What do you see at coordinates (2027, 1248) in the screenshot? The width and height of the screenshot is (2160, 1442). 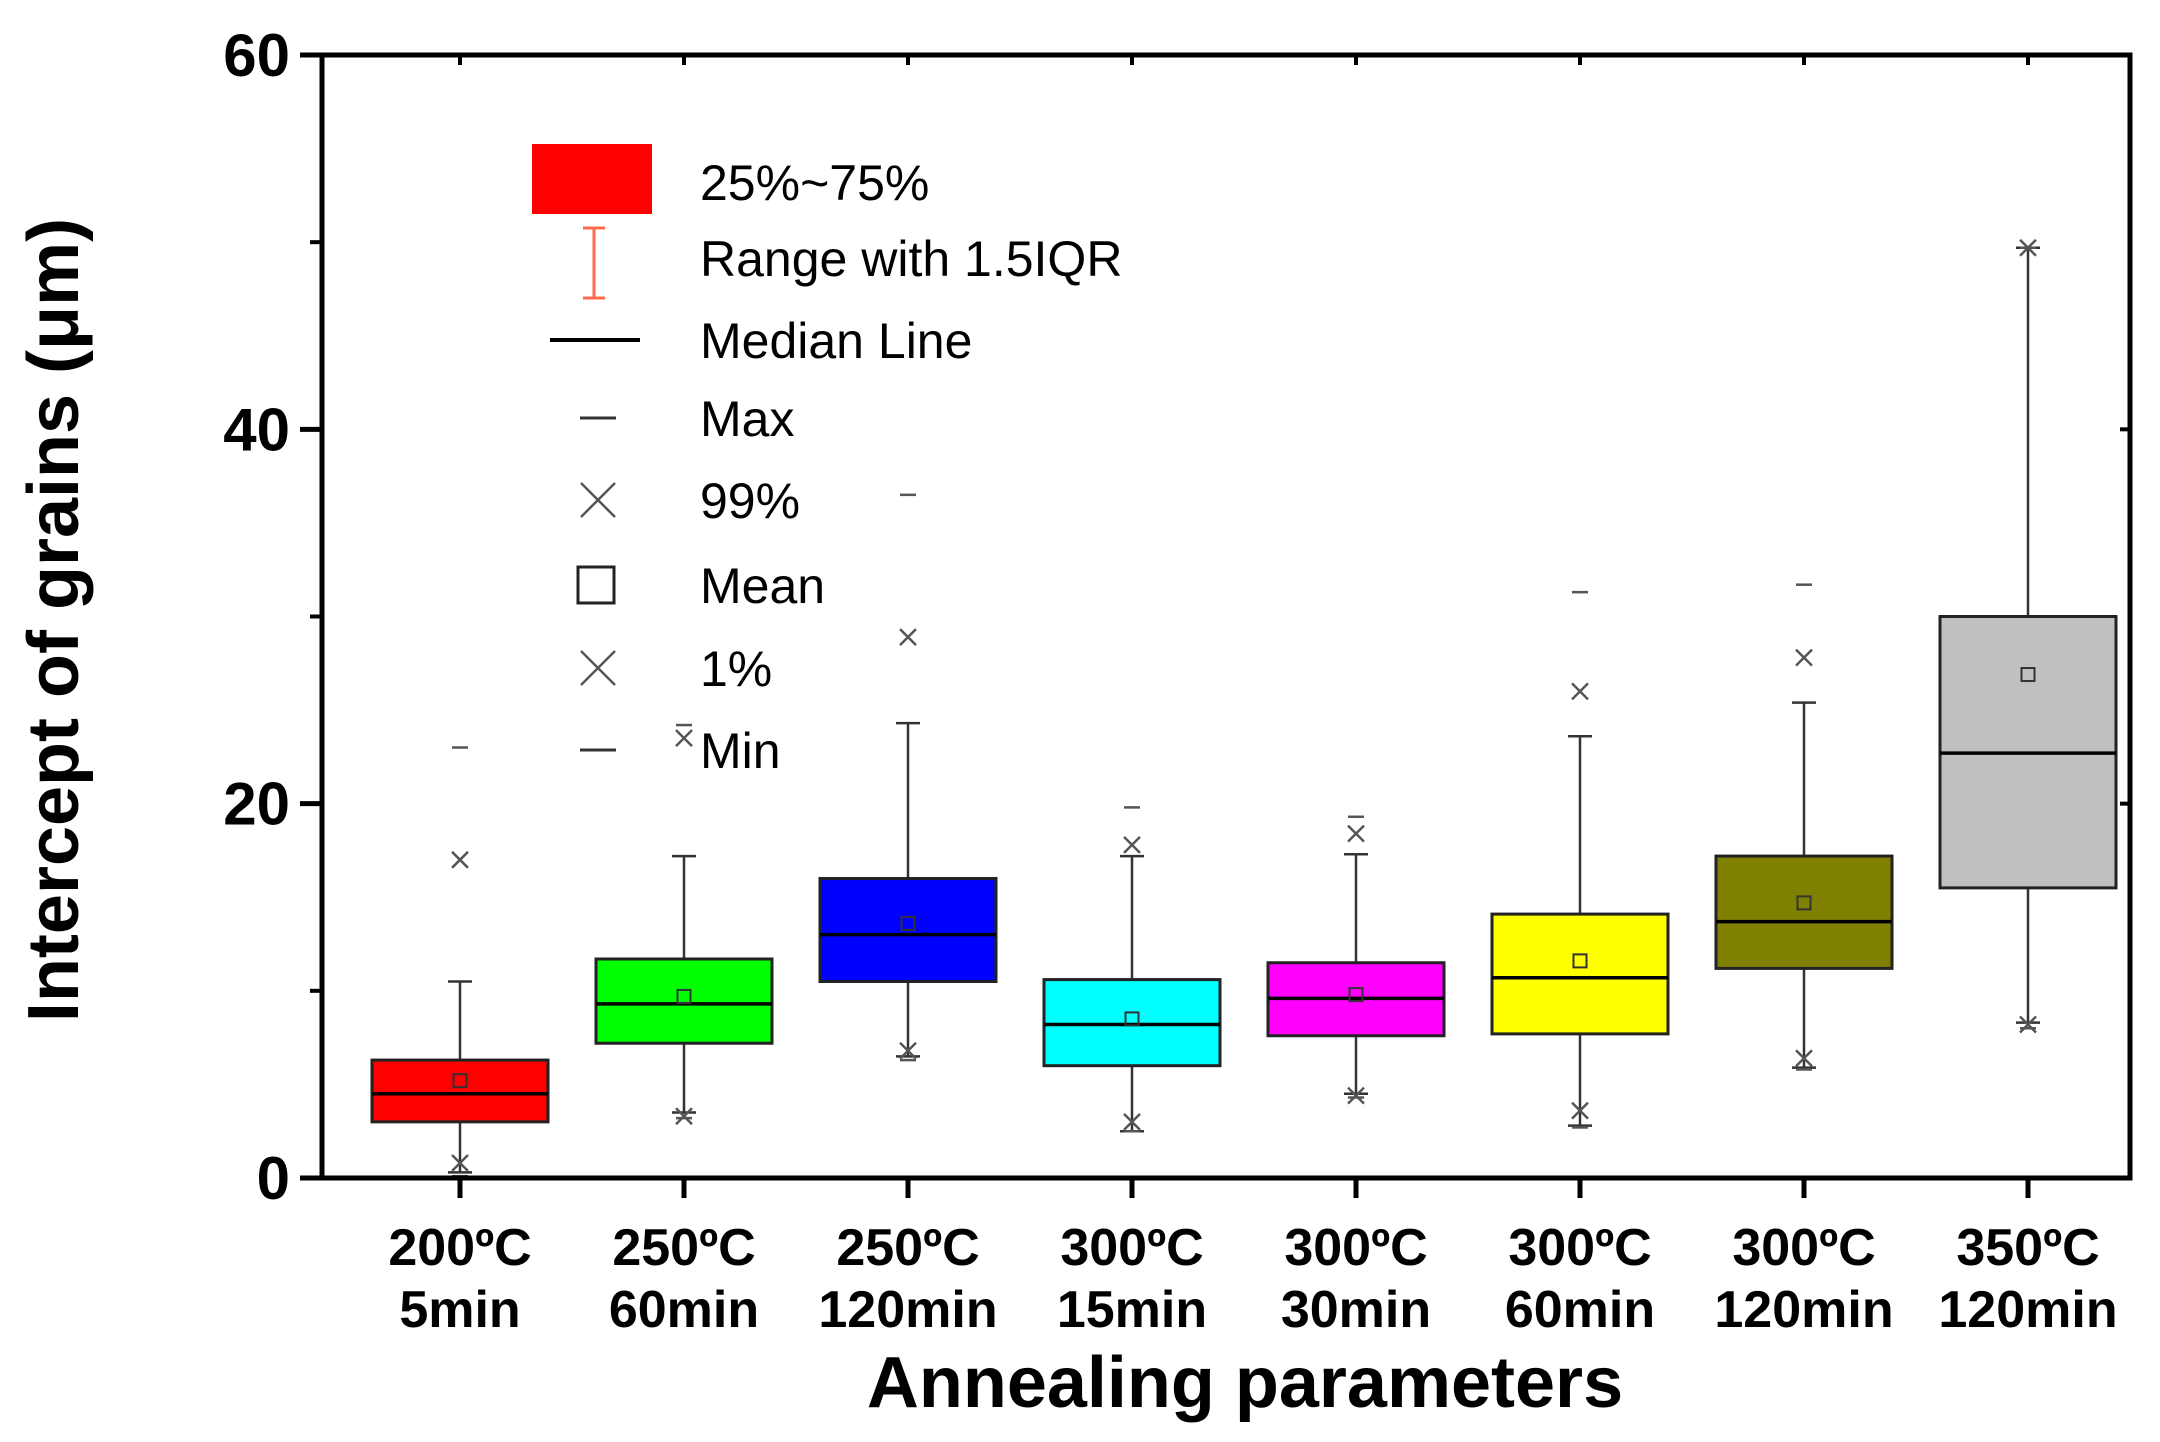 I see `x-tick-label-temp: 350ºC` at bounding box center [2027, 1248].